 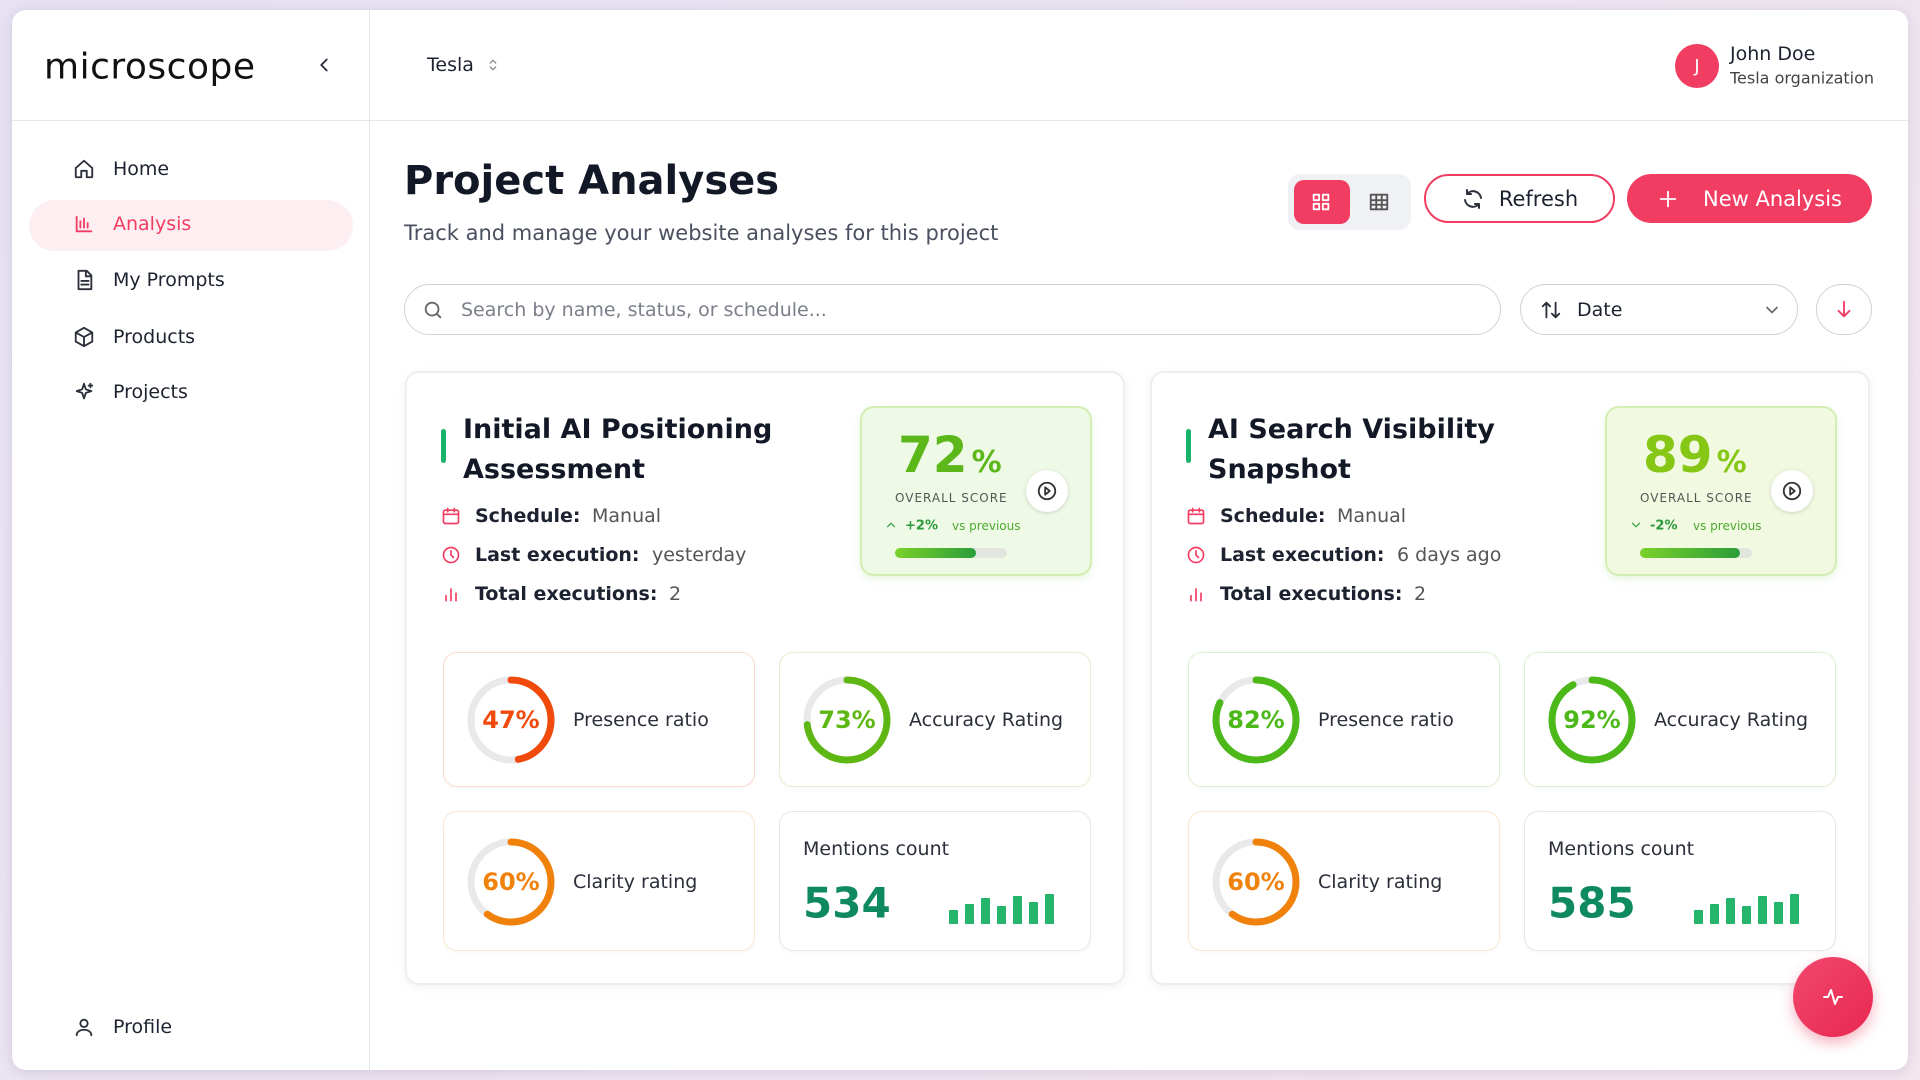 I want to click on collapse-sidebar, so click(x=324, y=65).